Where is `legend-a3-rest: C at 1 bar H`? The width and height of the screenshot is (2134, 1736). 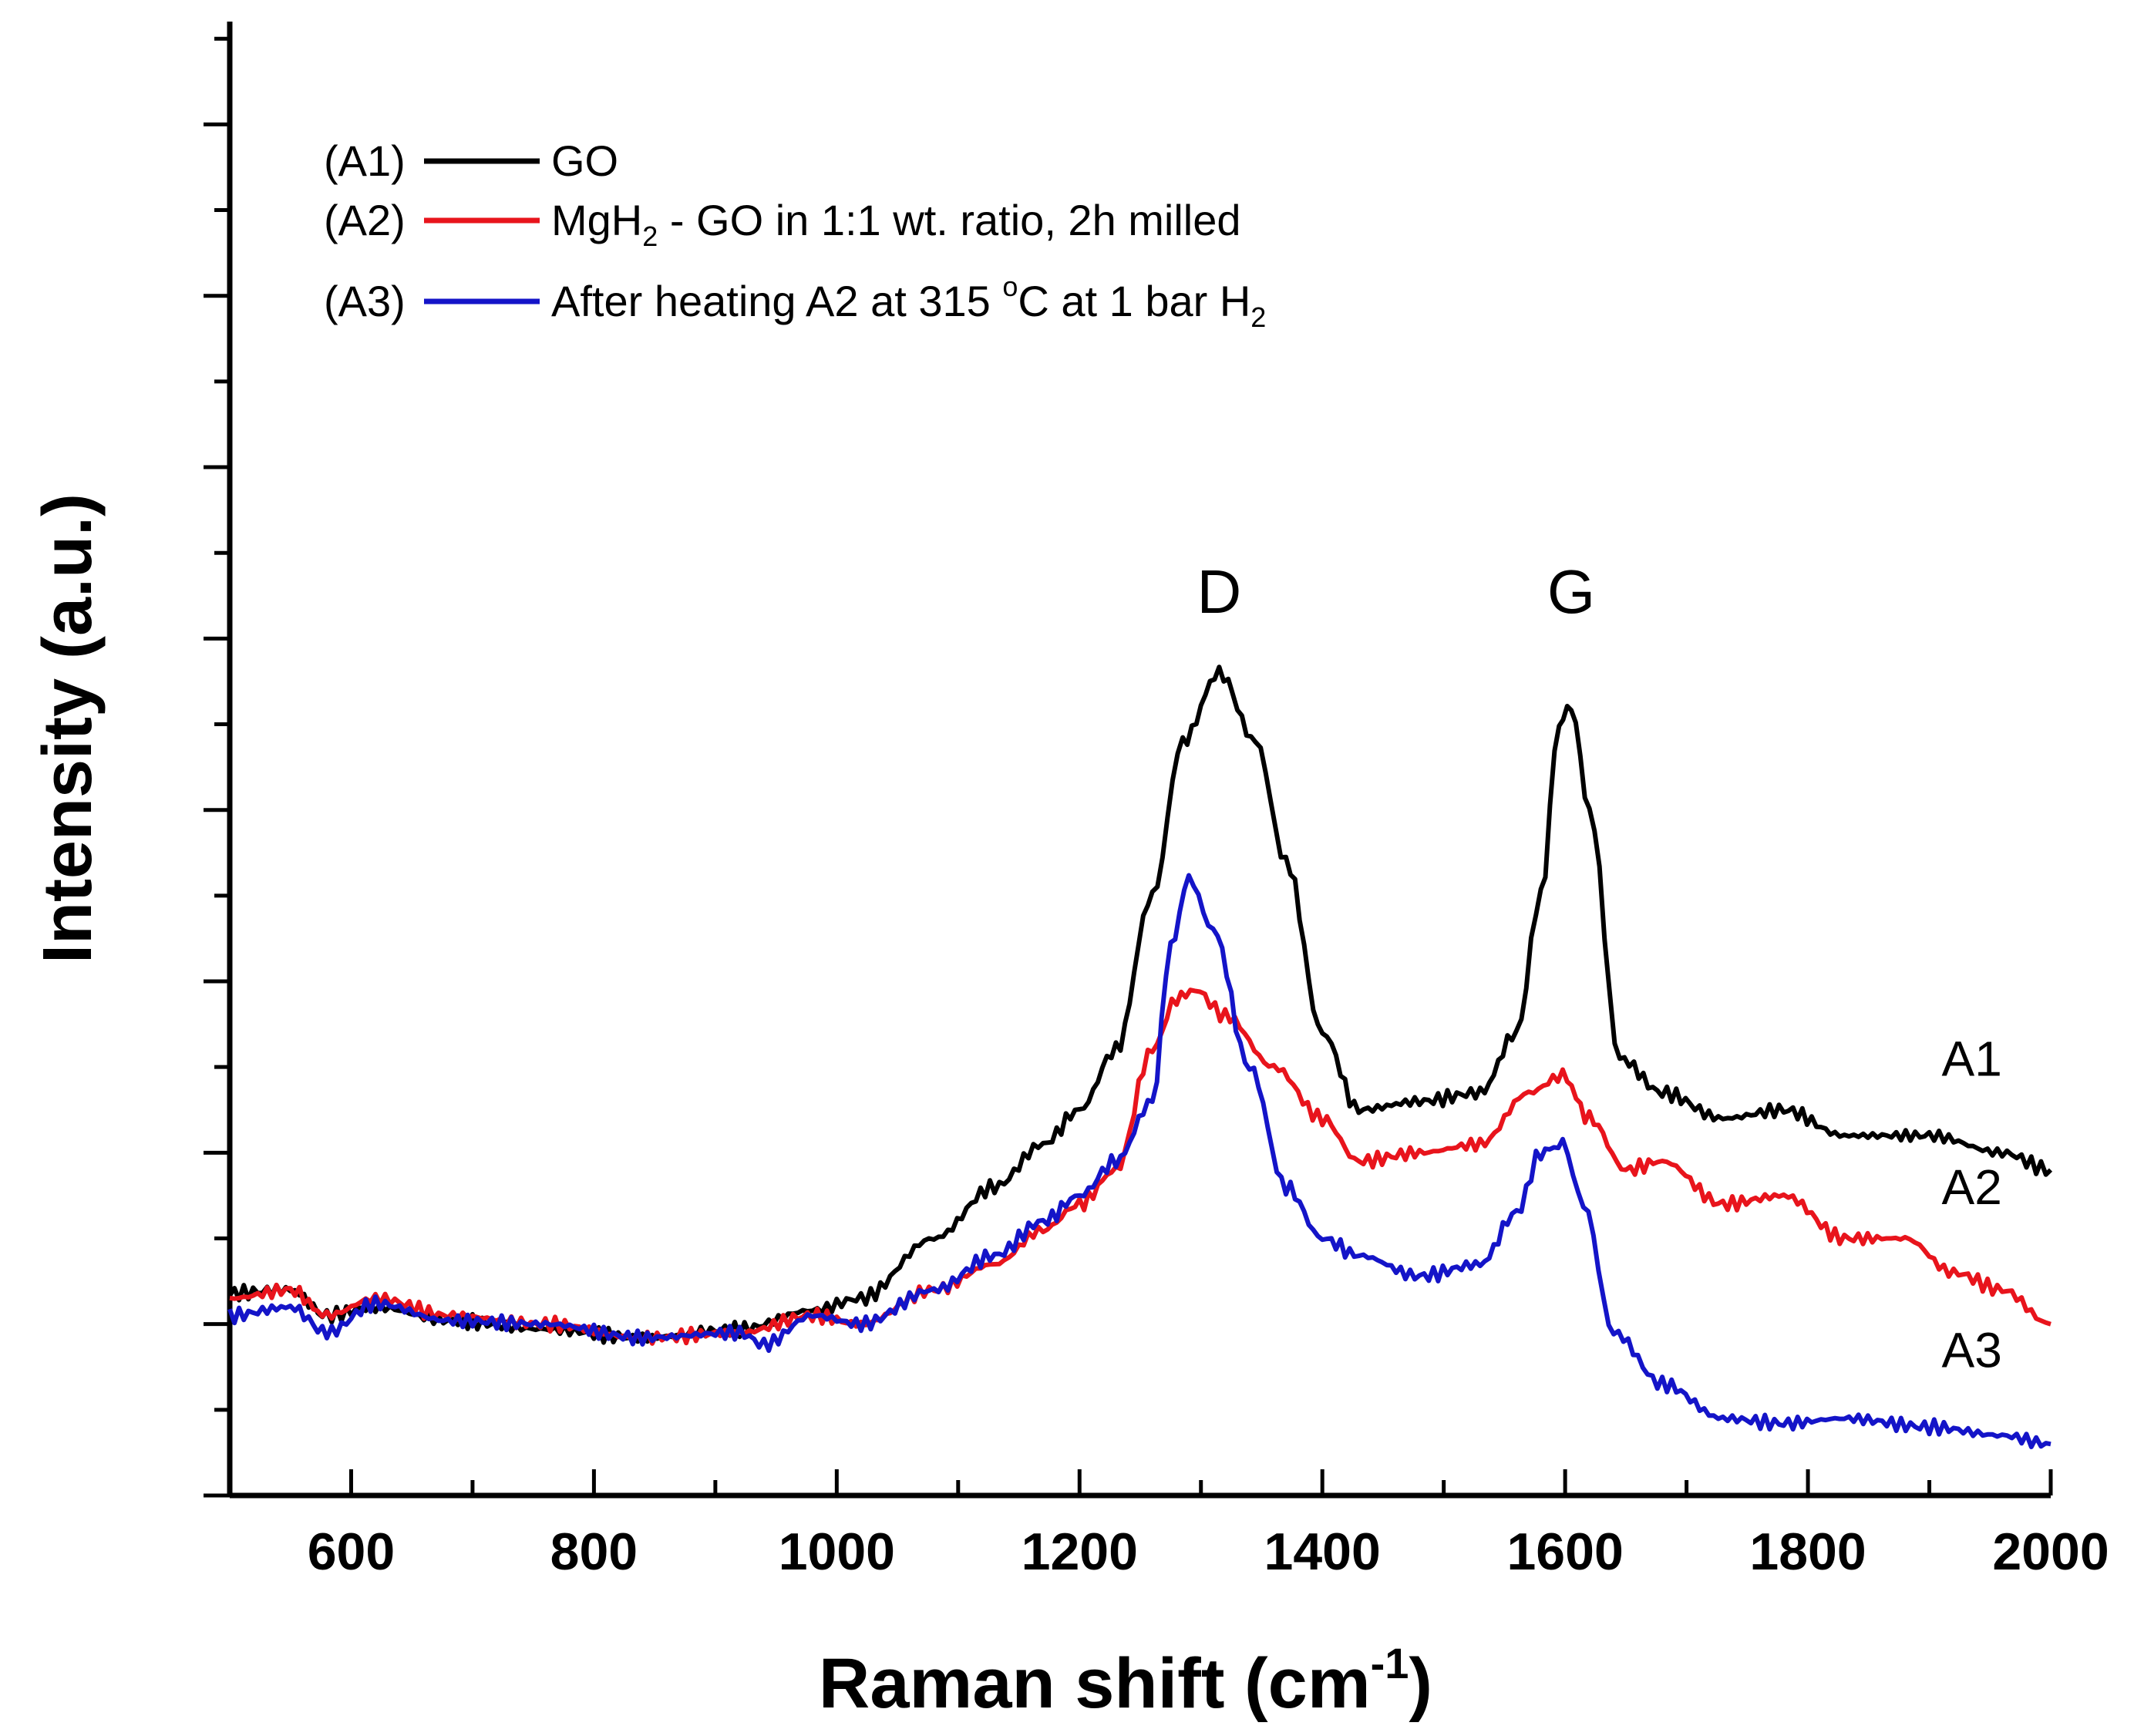 legend-a3-rest: C at 1 bar H is located at coordinates (1134, 301).